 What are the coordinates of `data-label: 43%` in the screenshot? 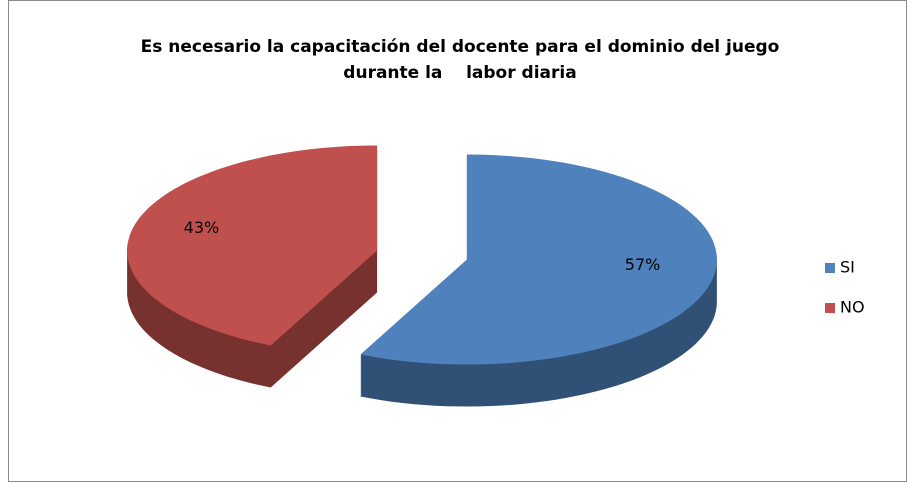 It's located at (202, 227).